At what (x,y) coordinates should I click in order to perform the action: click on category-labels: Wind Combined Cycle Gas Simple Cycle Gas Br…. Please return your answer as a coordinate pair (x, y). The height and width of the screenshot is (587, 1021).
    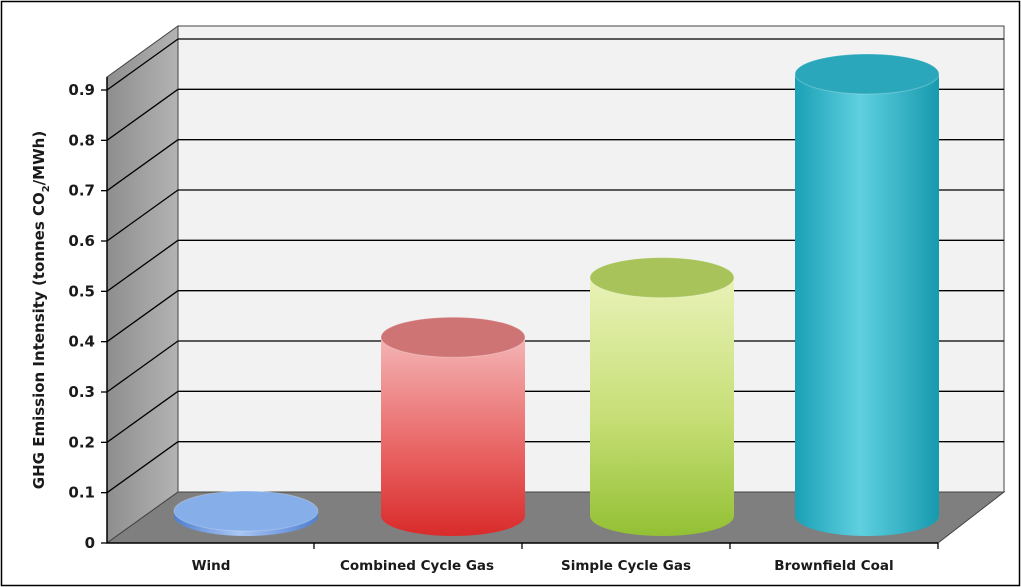
    Looking at the image, I should click on (565, 558).